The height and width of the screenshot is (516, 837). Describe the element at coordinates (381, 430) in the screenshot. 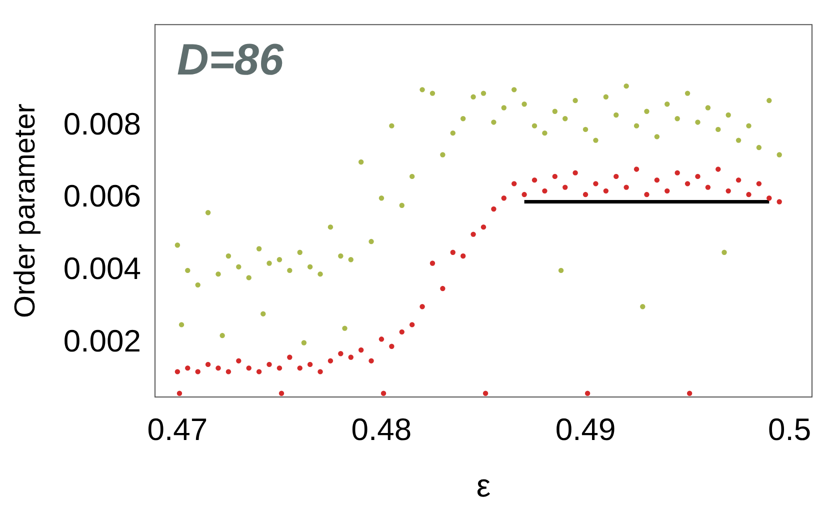

I see `x-tick-label: 0.48` at that location.